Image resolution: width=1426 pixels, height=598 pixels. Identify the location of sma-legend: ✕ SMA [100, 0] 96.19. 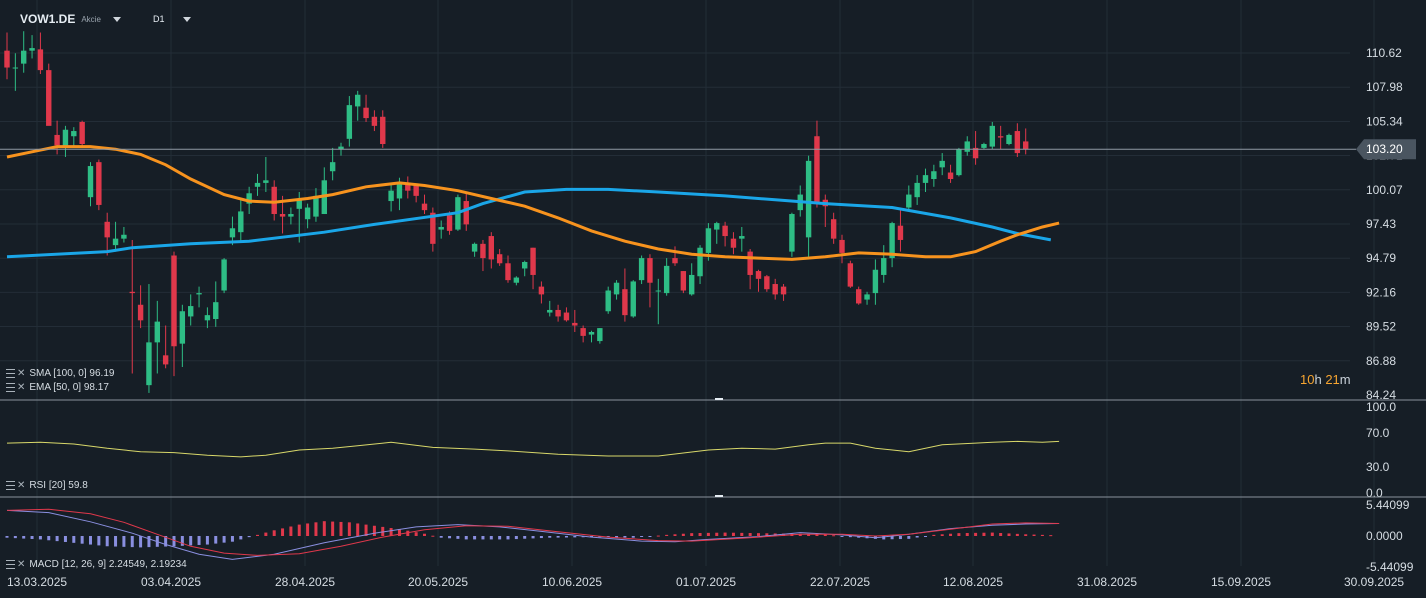
(60, 373).